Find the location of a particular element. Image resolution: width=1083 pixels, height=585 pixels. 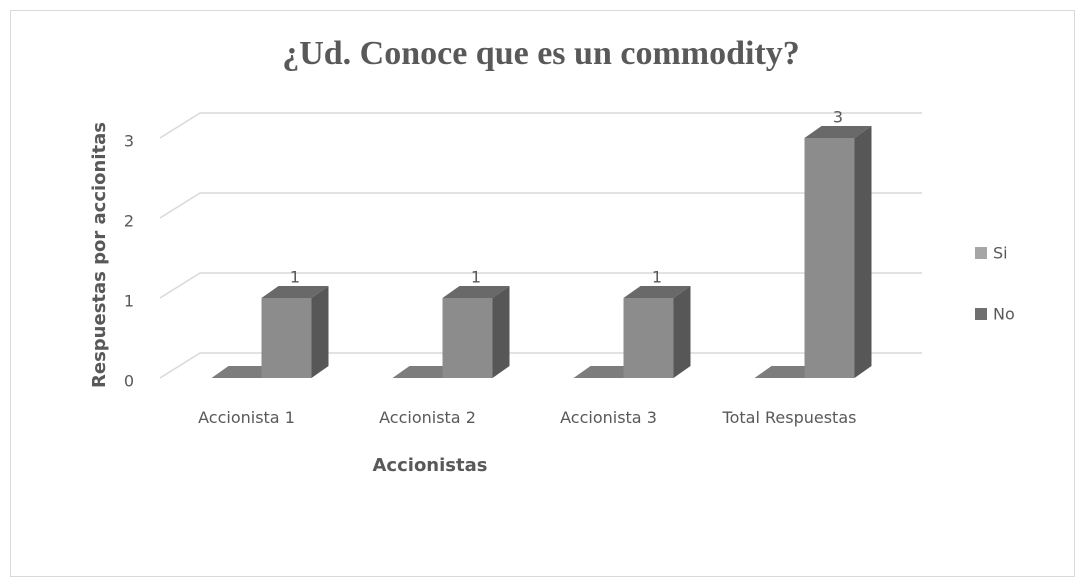

x-tick-label: Total Respuestas is located at coordinates (789, 417).